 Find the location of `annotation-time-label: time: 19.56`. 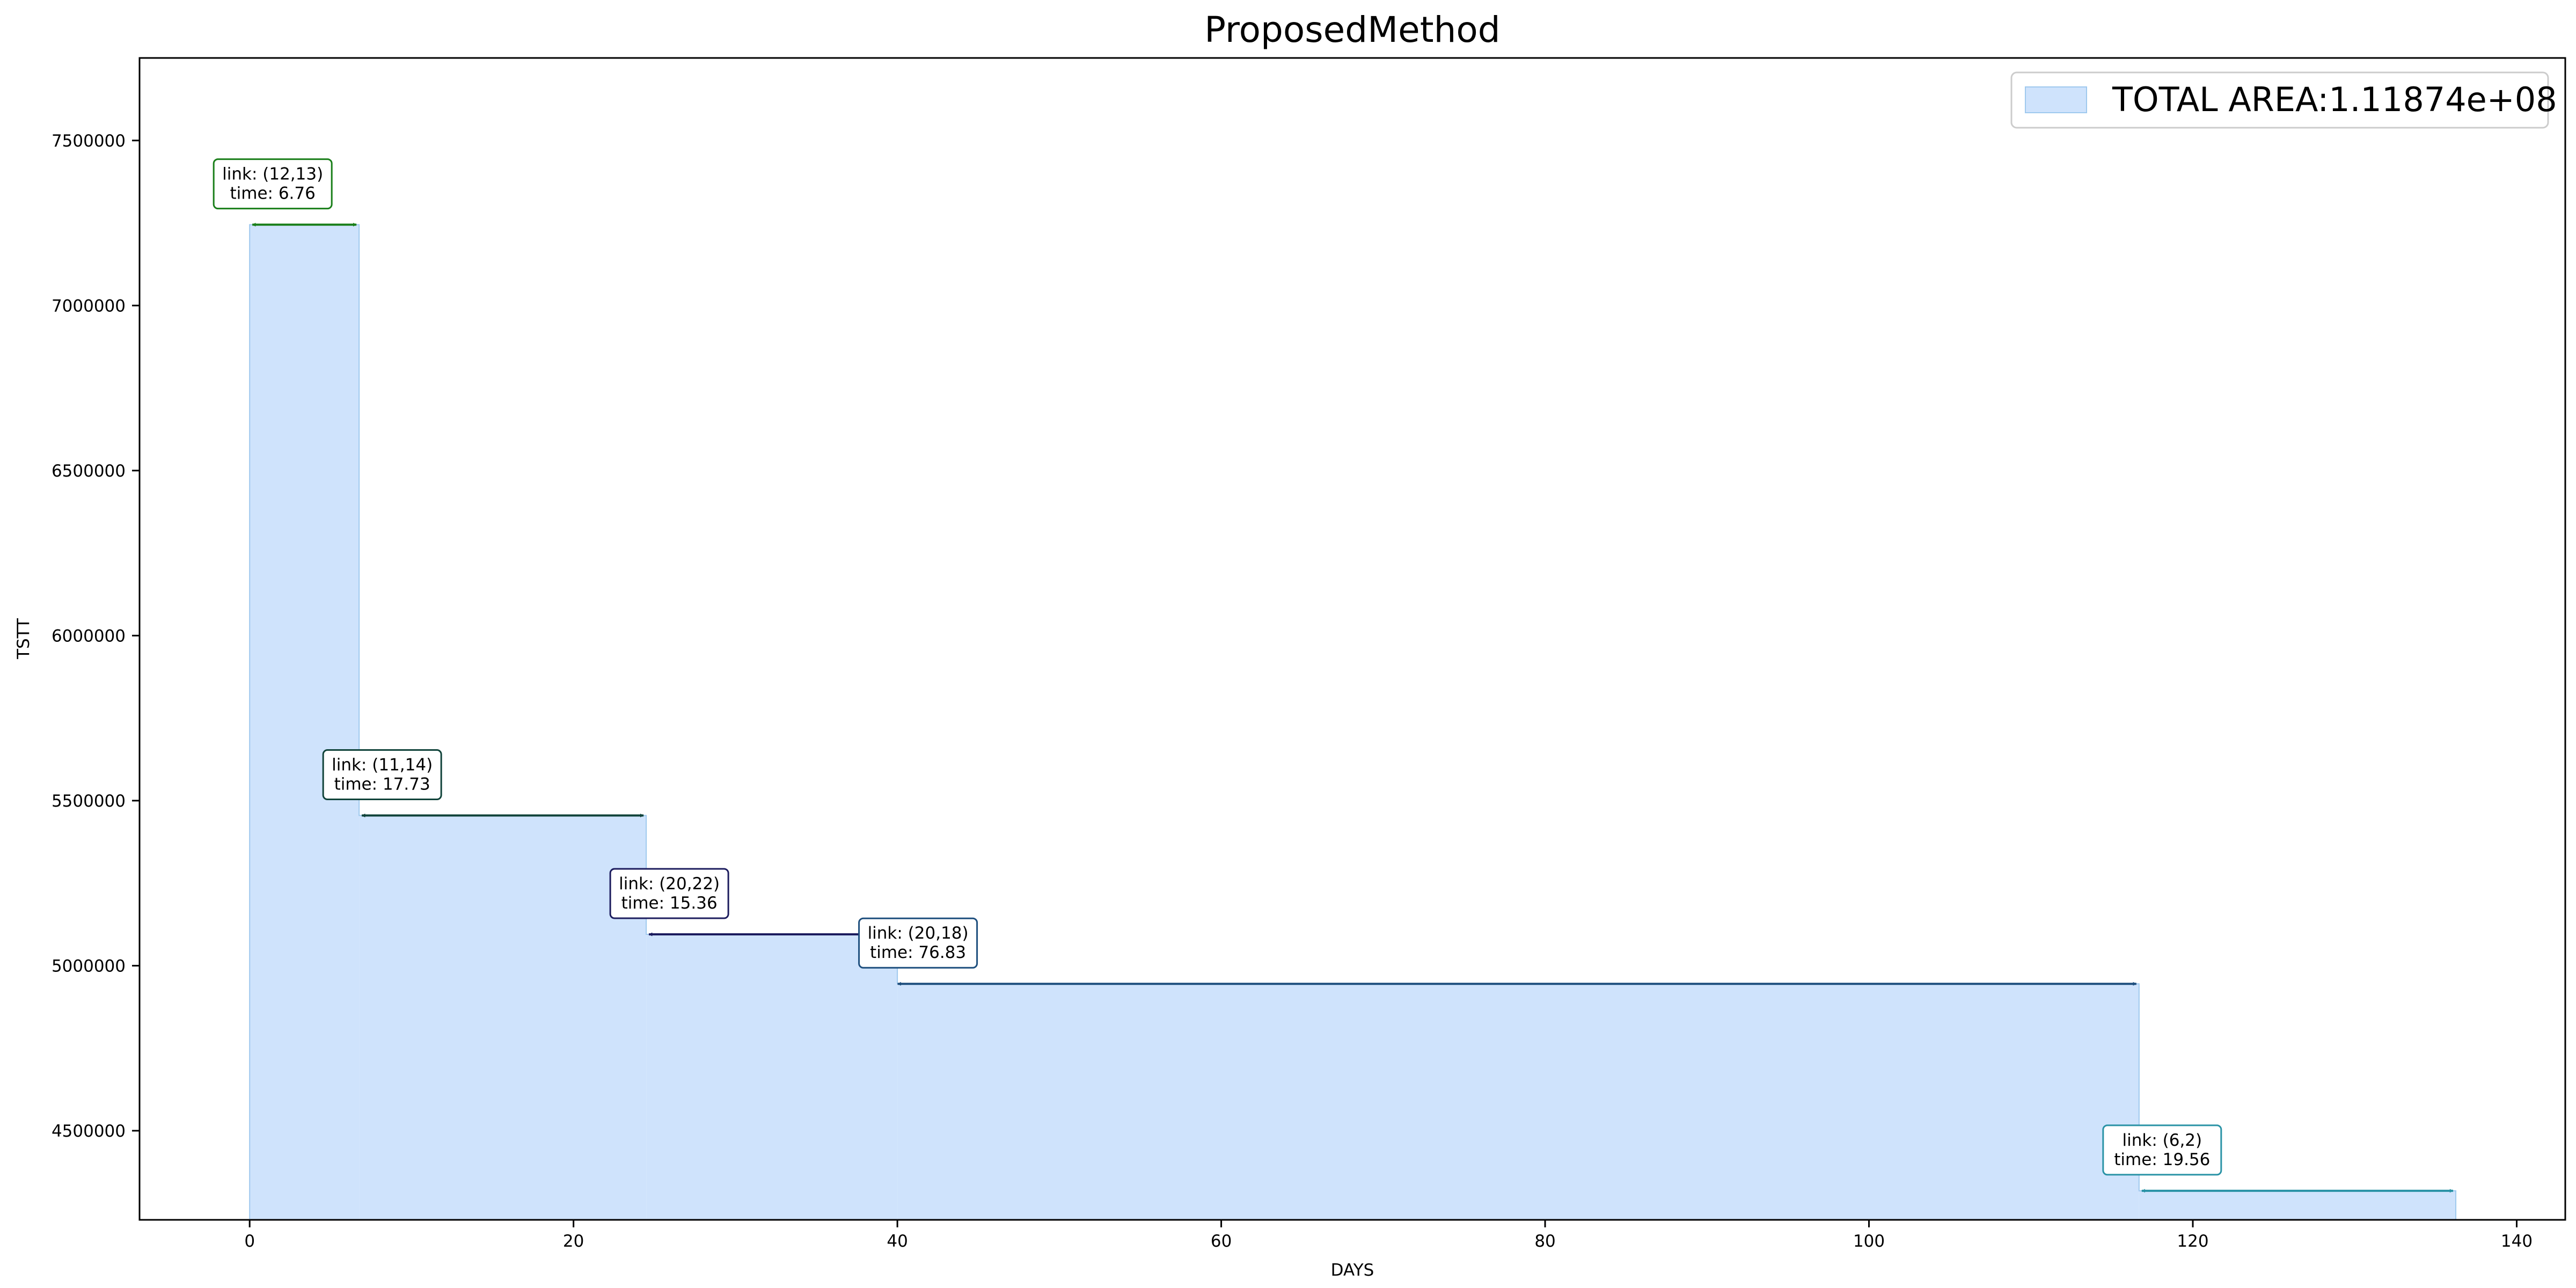

annotation-time-label: time: 19.56 is located at coordinates (2162, 1159).